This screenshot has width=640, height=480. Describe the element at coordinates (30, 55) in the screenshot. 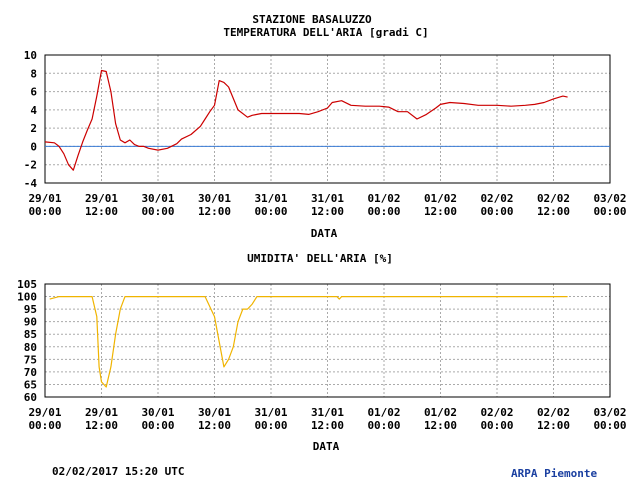

I see `y-tick-label: 10` at that location.